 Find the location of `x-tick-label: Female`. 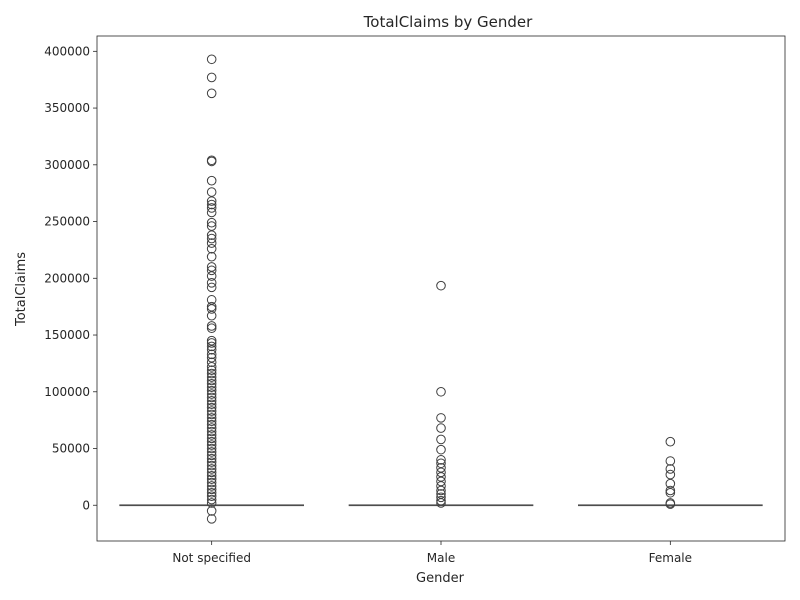

x-tick-label: Female is located at coordinates (670, 558).